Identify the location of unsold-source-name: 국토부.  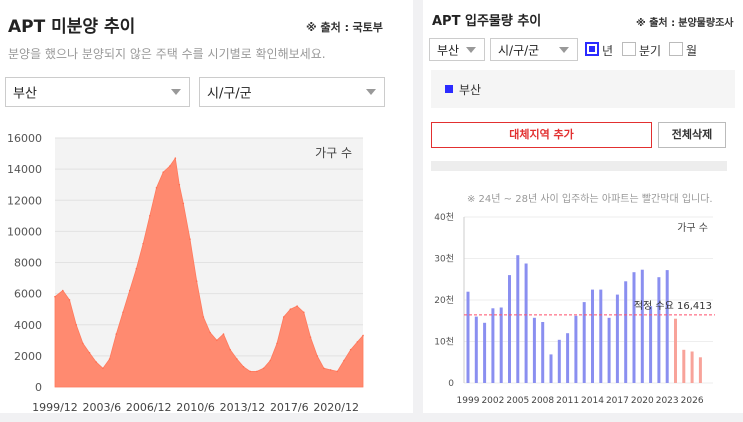
(367, 27).